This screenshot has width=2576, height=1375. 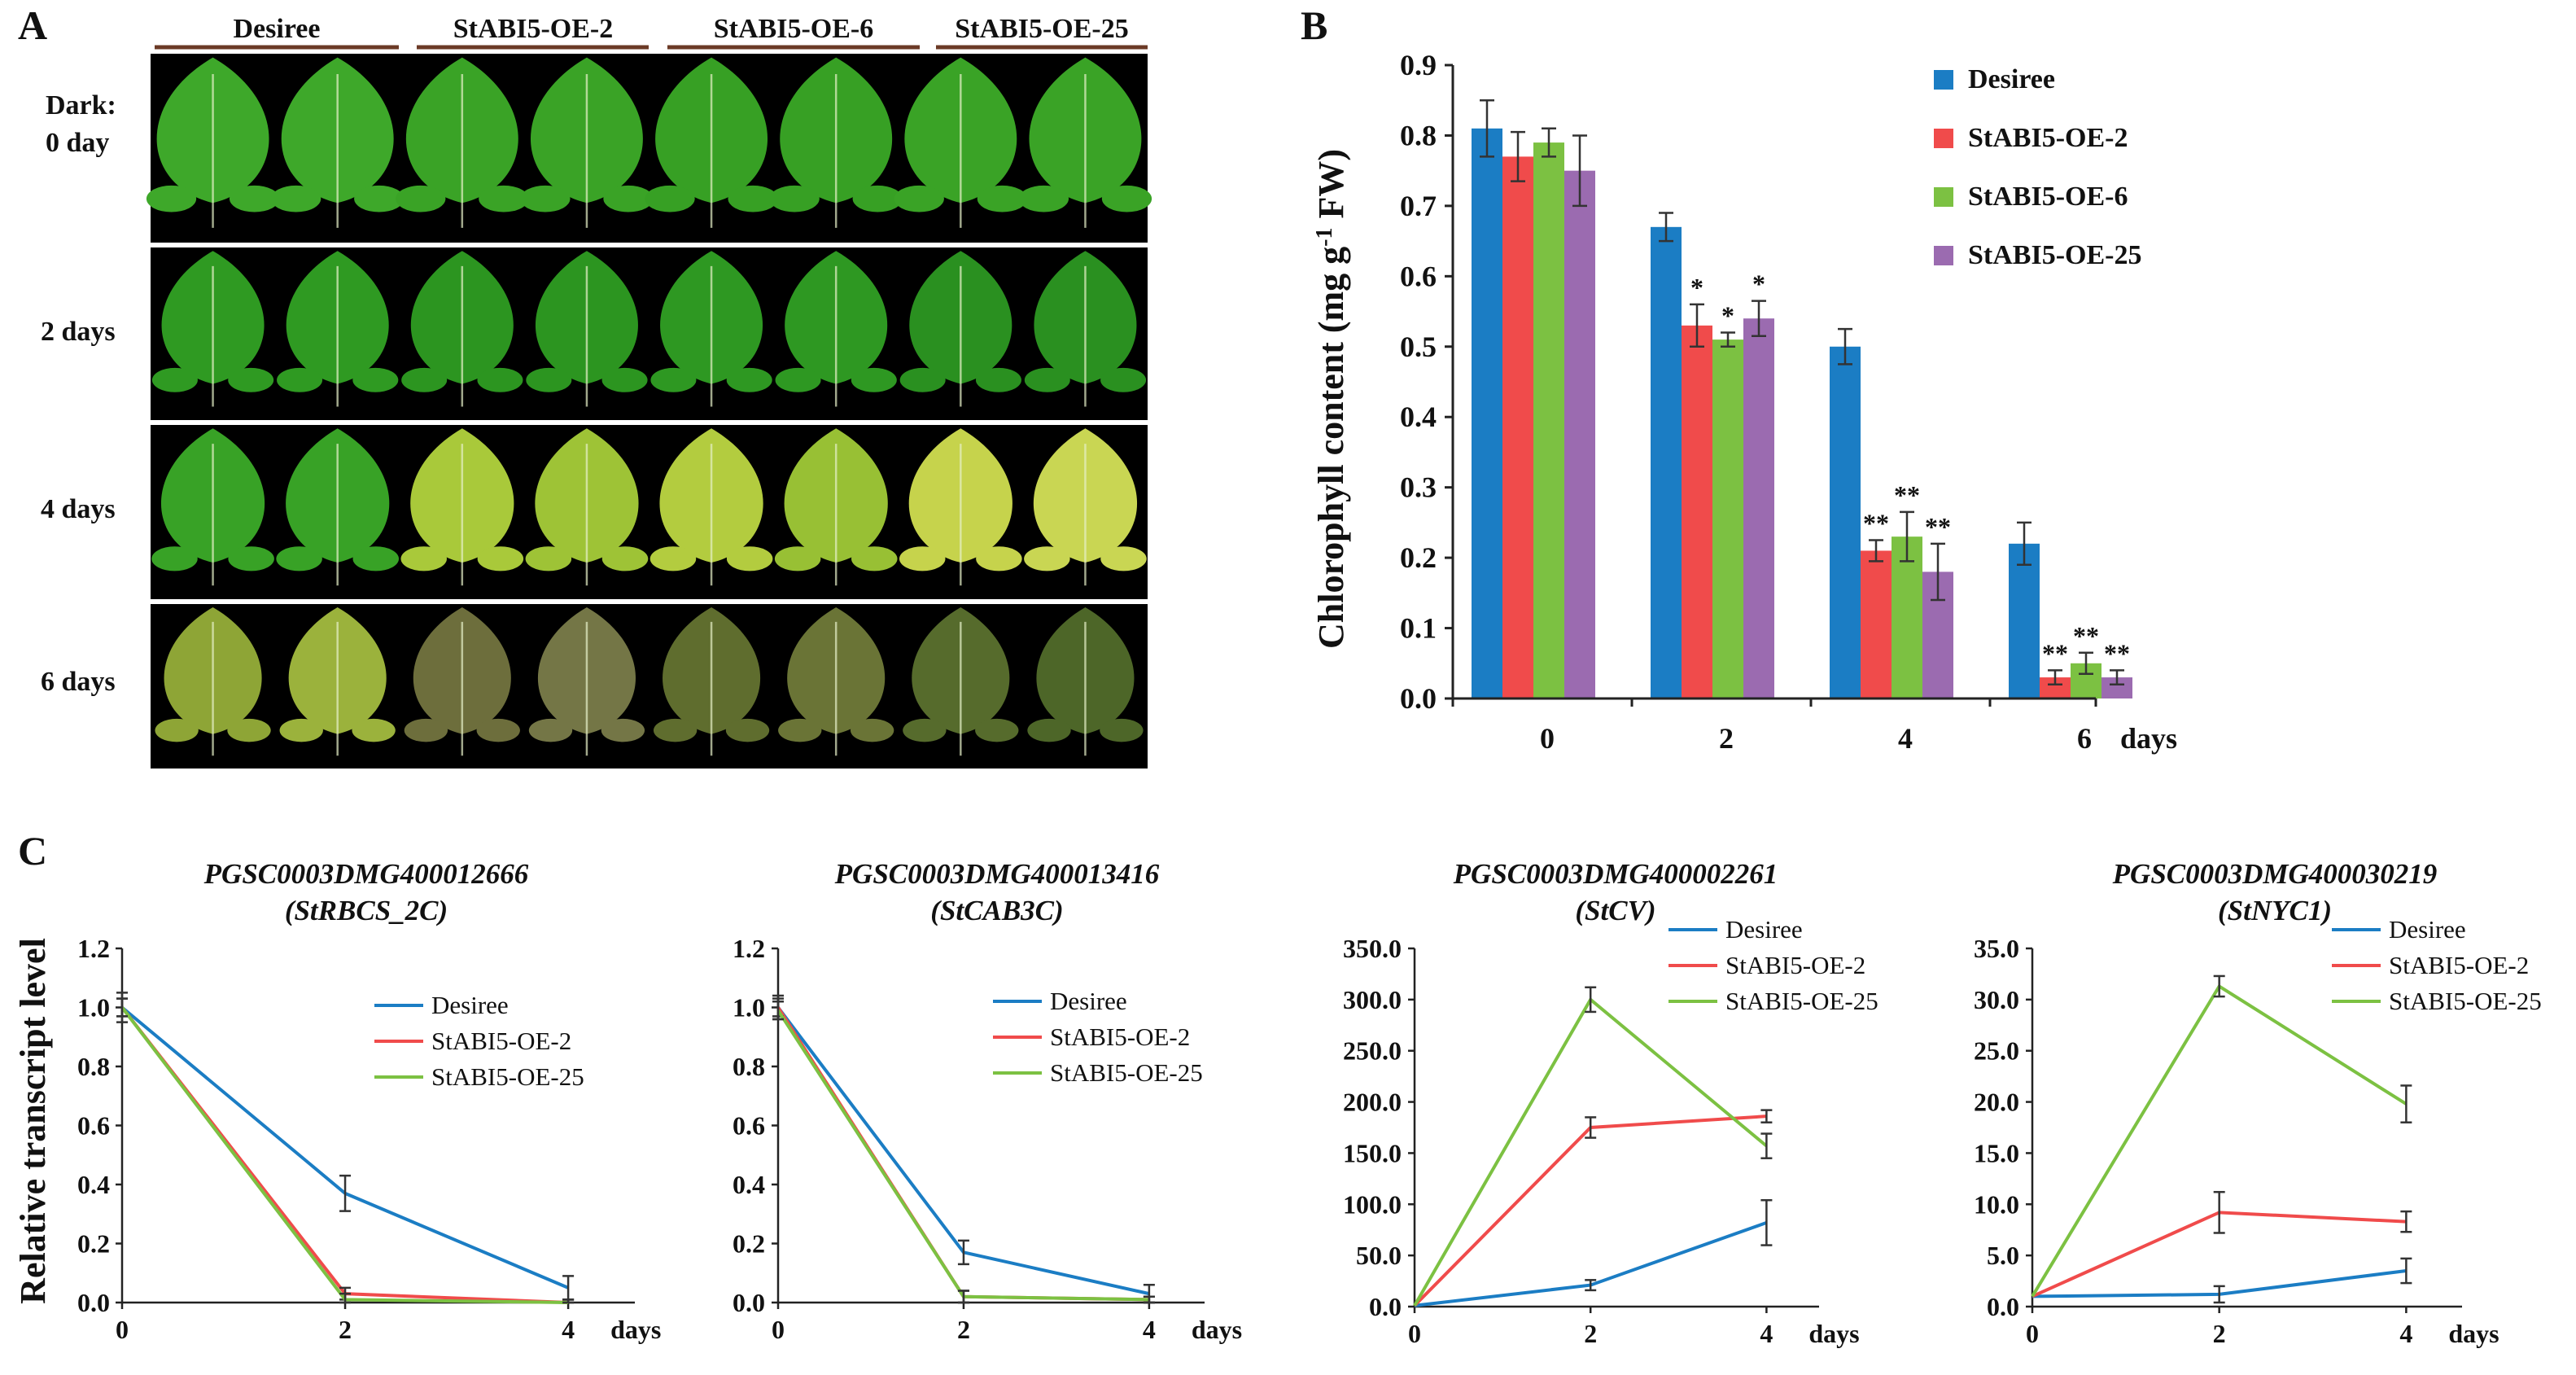 I want to click on ytick-label: 5.0, so click(x=2003, y=1255).